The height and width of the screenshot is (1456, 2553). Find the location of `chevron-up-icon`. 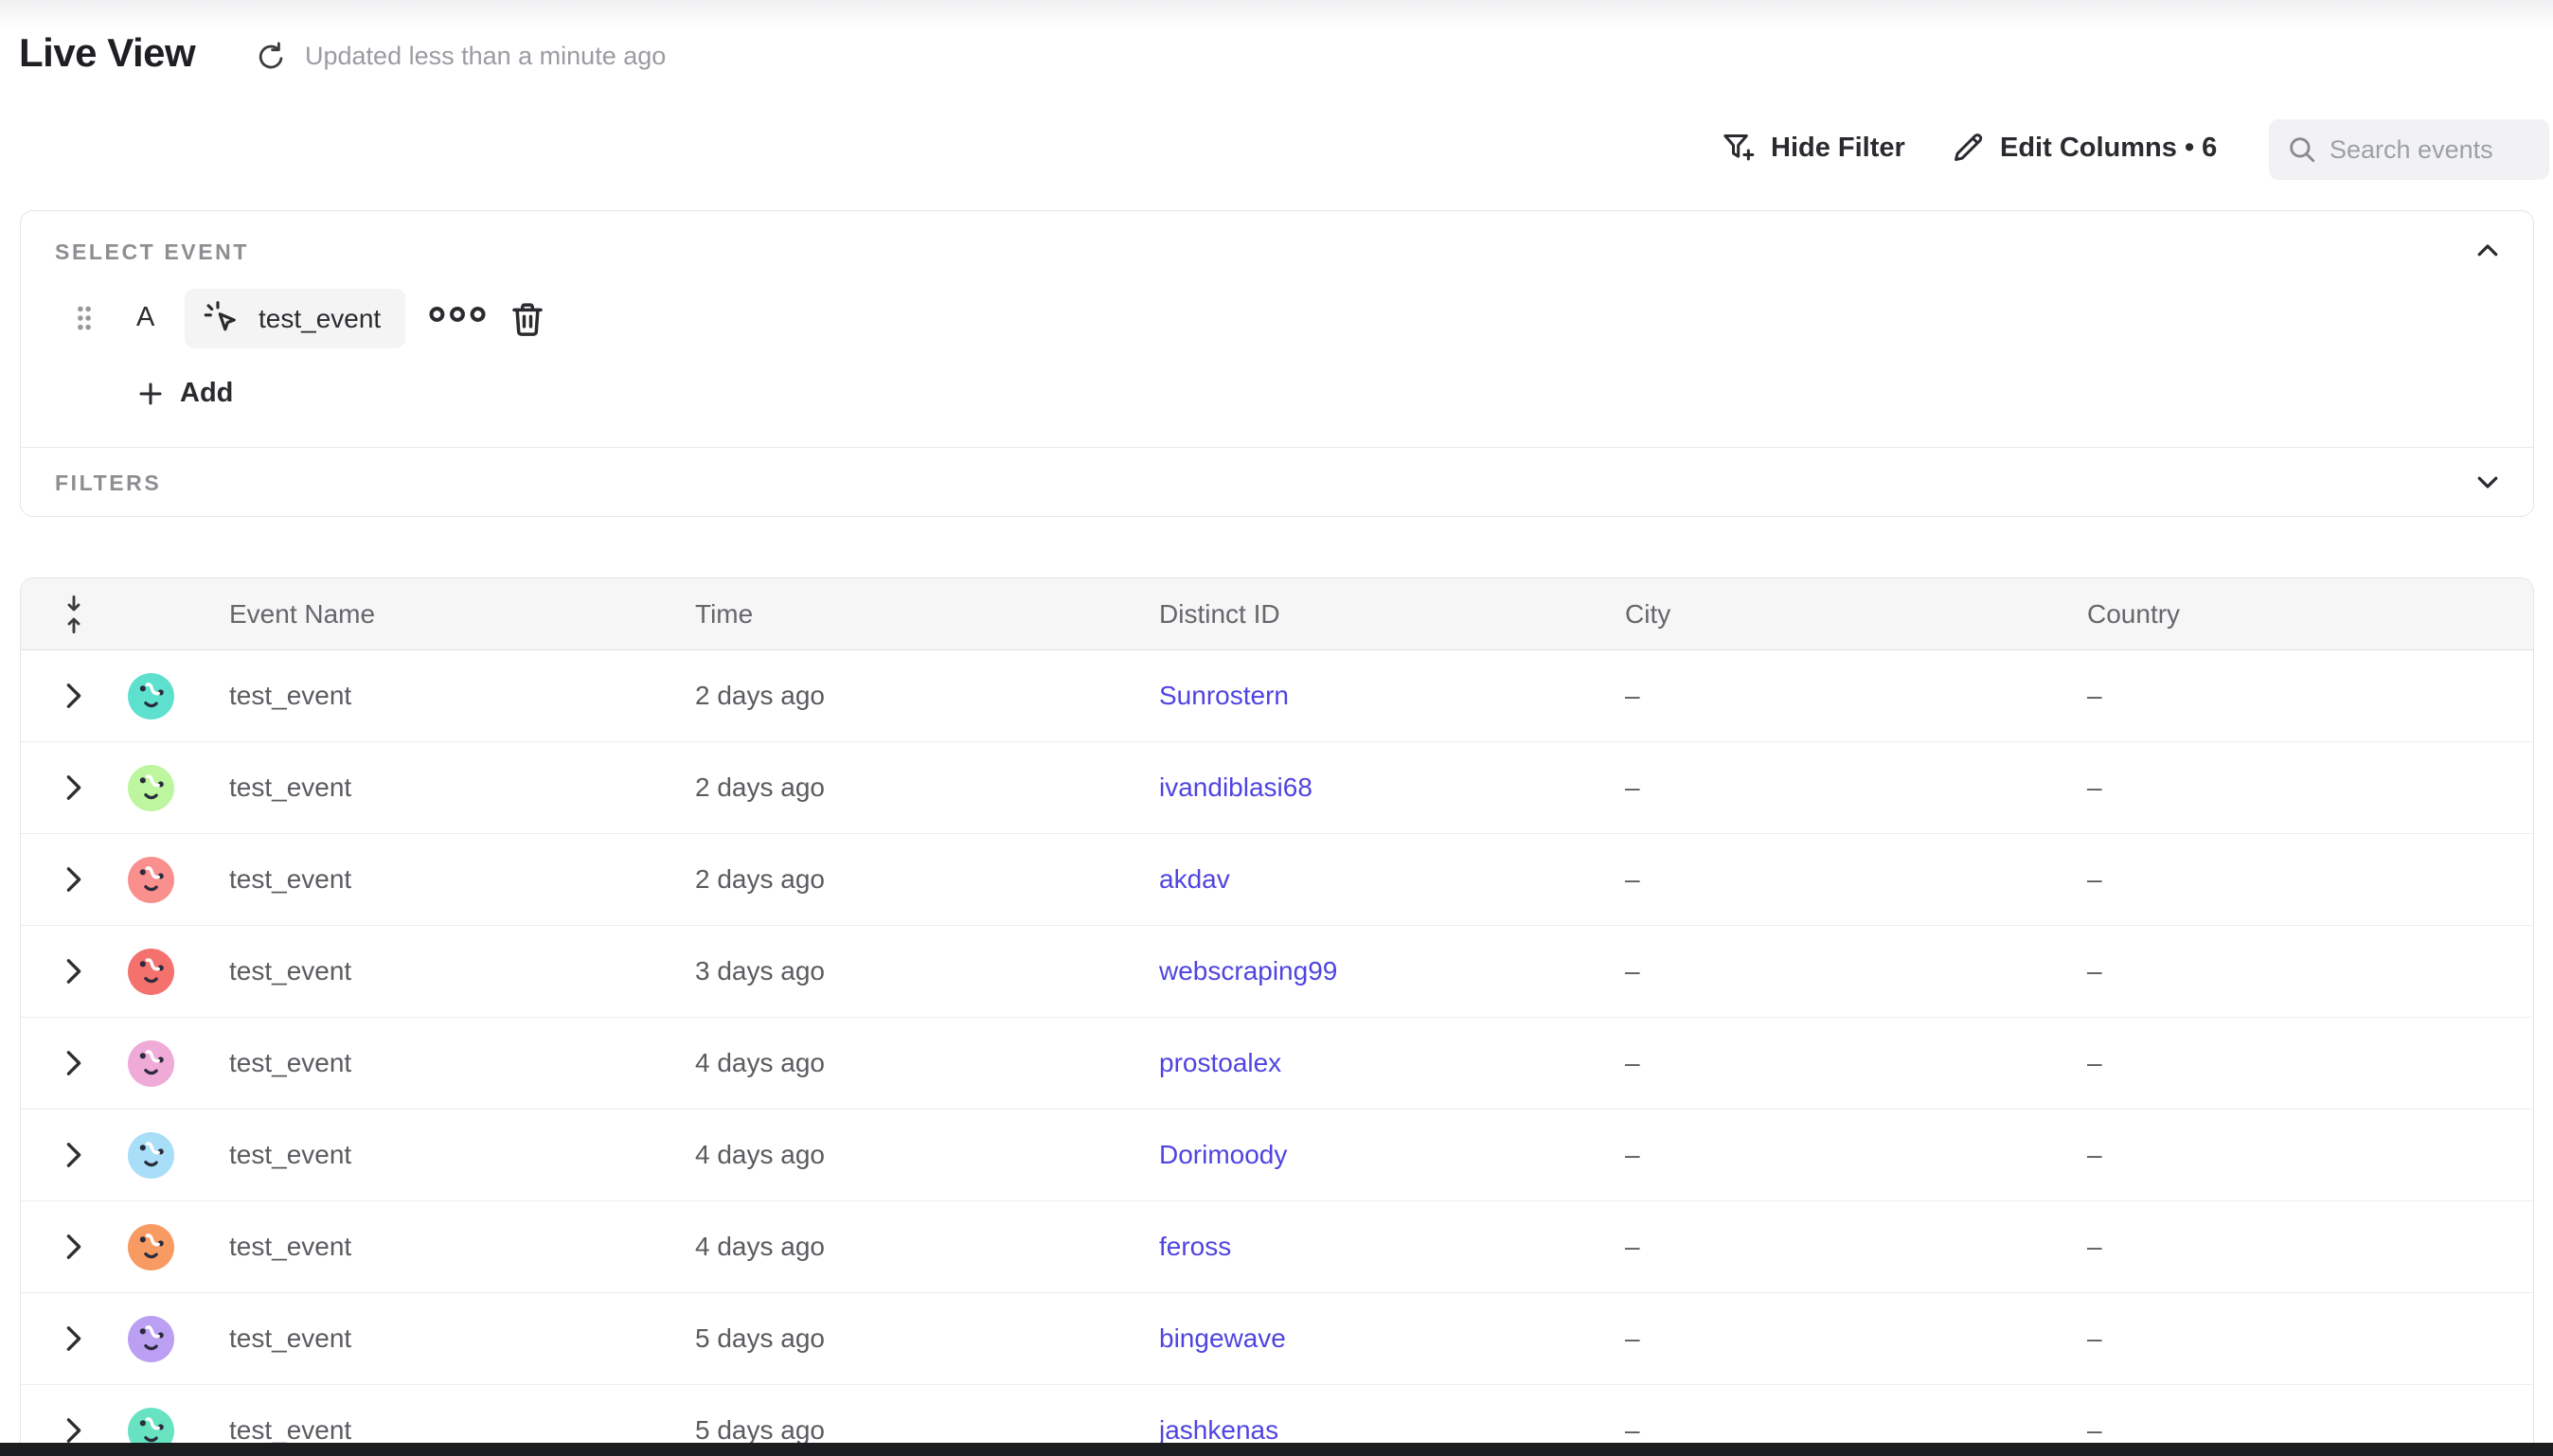

chevron-up-icon is located at coordinates (2487, 251).